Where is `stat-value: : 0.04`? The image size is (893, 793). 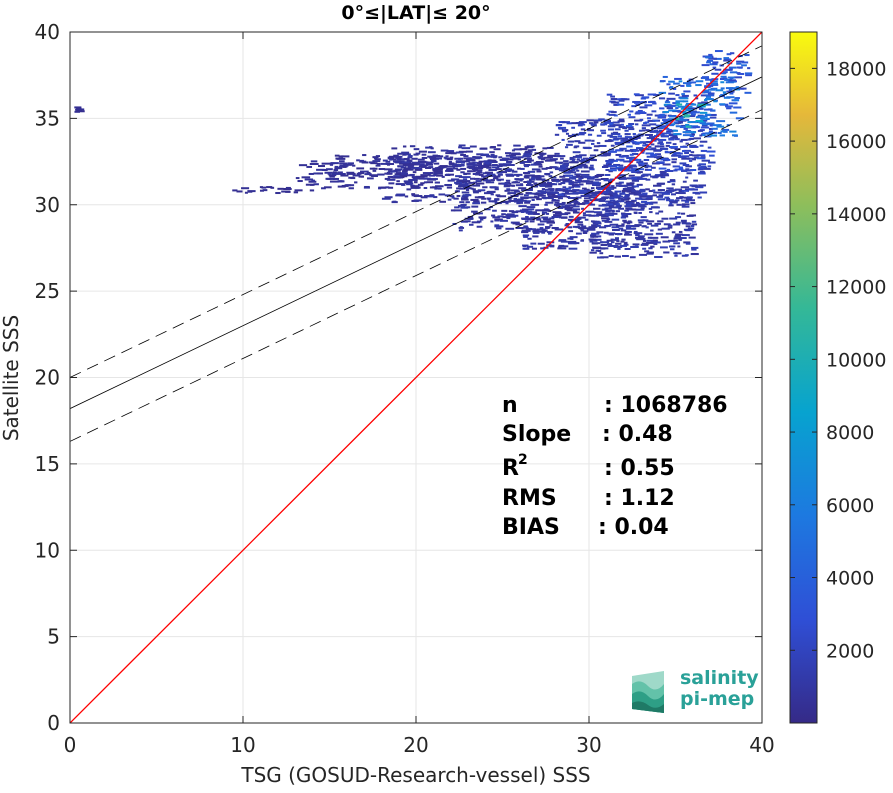 stat-value: : 0.04 is located at coordinates (633, 527).